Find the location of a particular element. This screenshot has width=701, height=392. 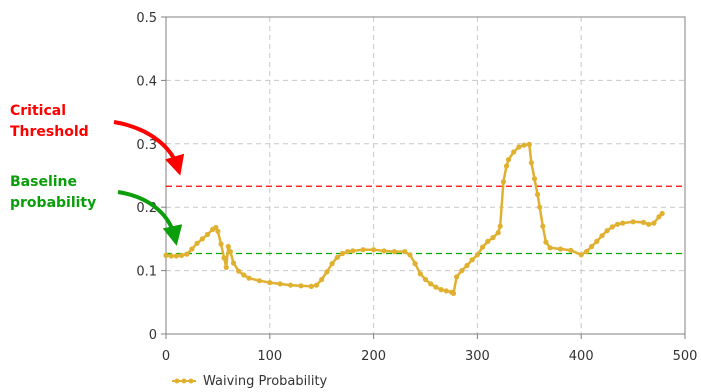

x-tick-label: 0 is located at coordinates (166, 356).